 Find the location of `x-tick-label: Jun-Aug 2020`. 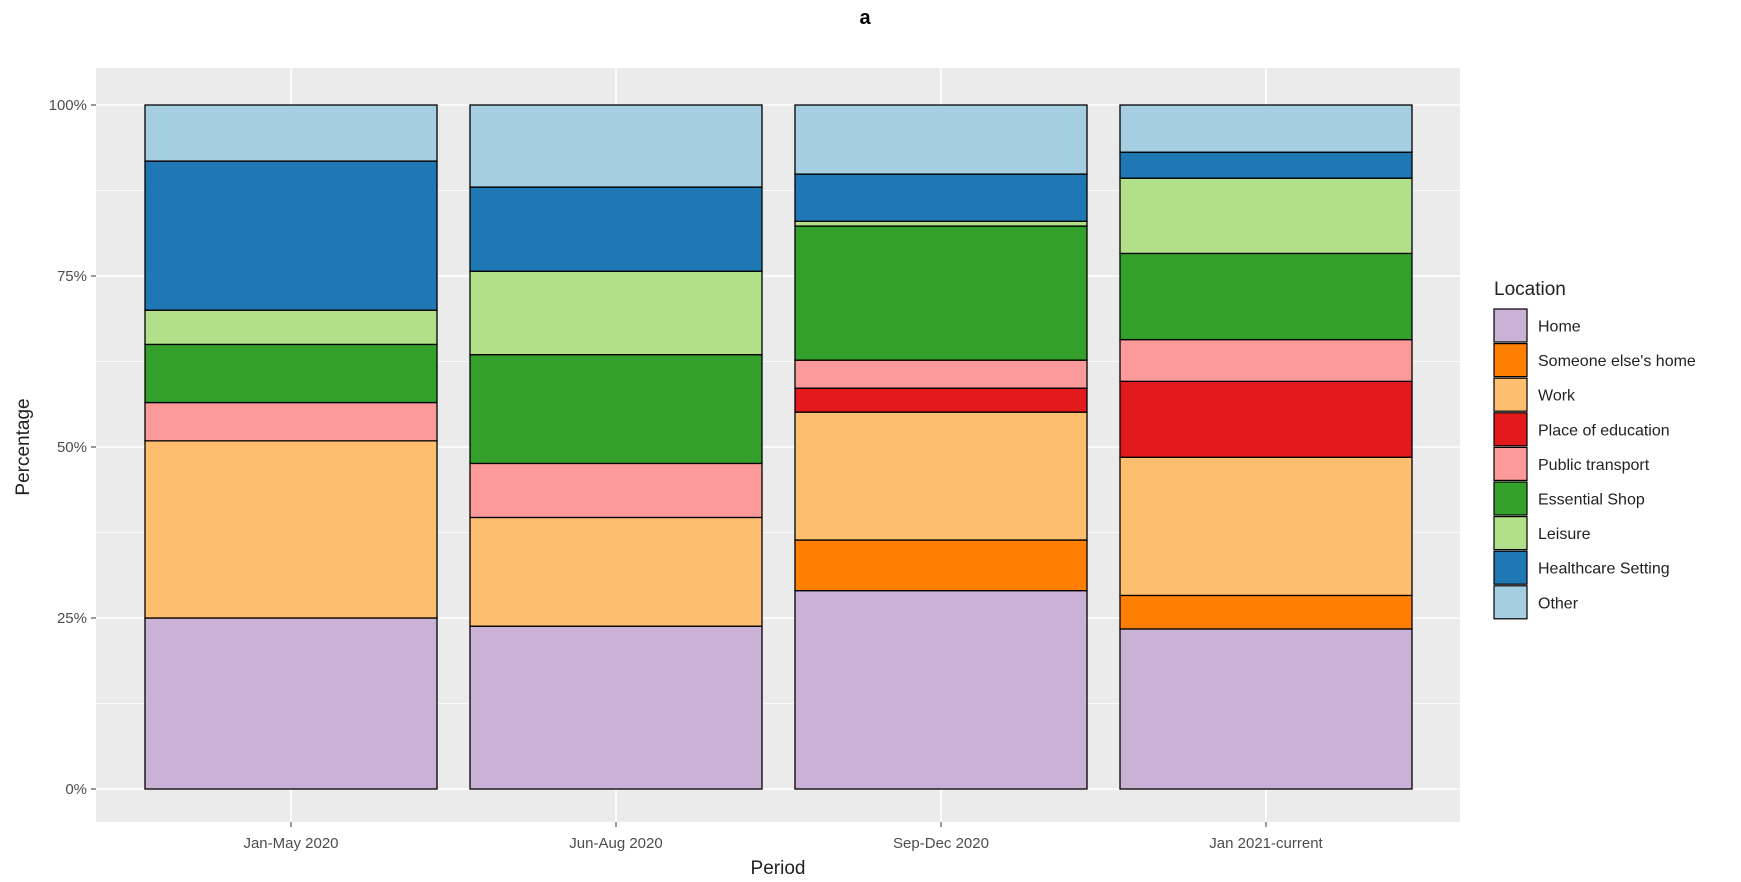

x-tick-label: Jun-Aug 2020 is located at coordinates (615, 843).